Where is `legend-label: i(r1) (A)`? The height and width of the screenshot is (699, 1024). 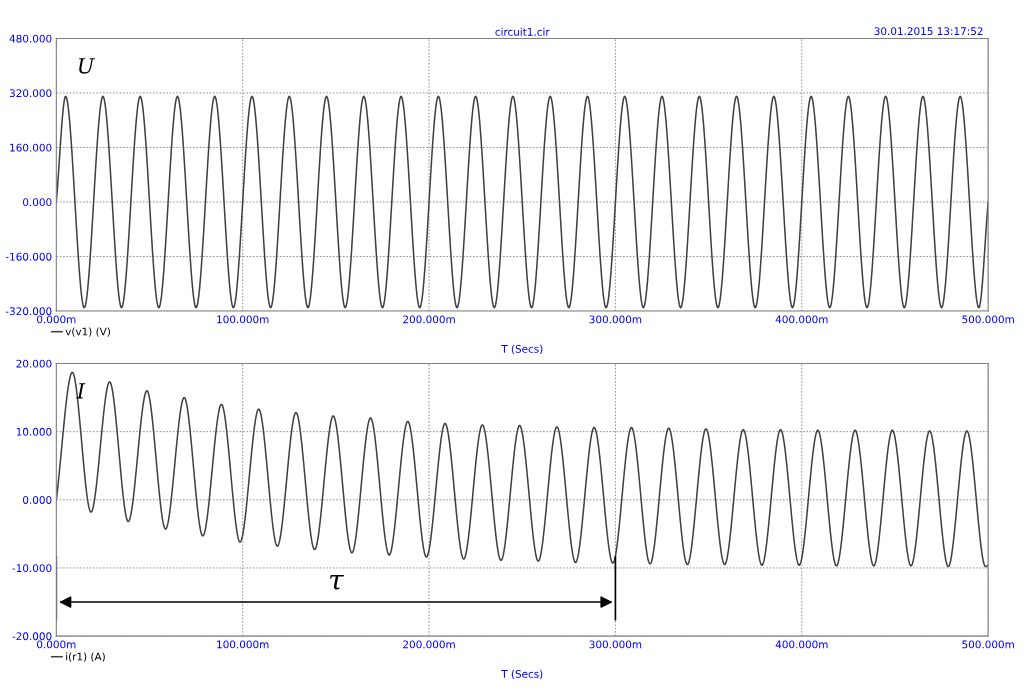
legend-label: i(r1) (A) is located at coordinates (85, 657).